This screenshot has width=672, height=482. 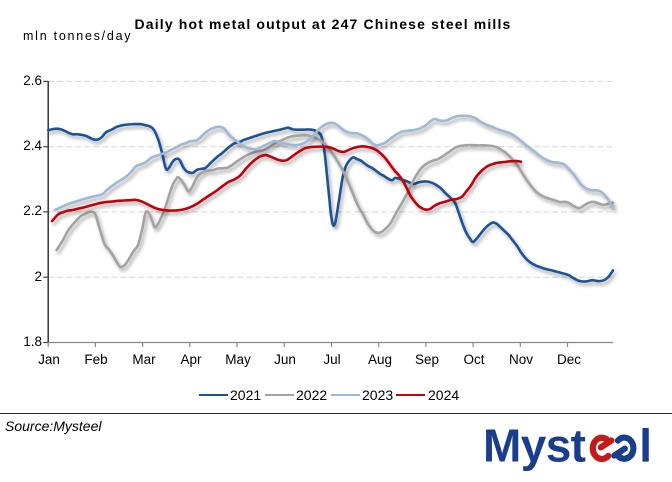 I want to click on svg-text: l, so click(x=645, y=446).